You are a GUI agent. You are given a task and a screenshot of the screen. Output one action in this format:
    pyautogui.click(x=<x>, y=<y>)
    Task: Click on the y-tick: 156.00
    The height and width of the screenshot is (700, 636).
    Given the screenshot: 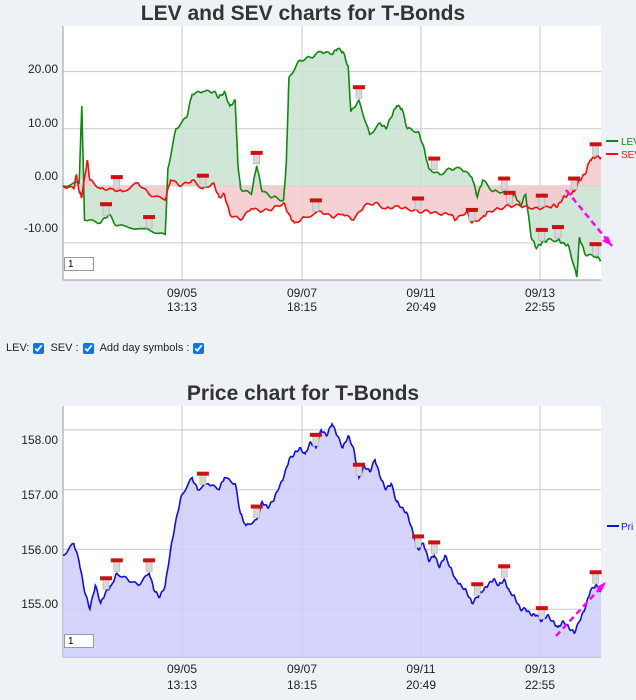 What is the action you would take?
    pyautogui.click(x=39, y=550)
    